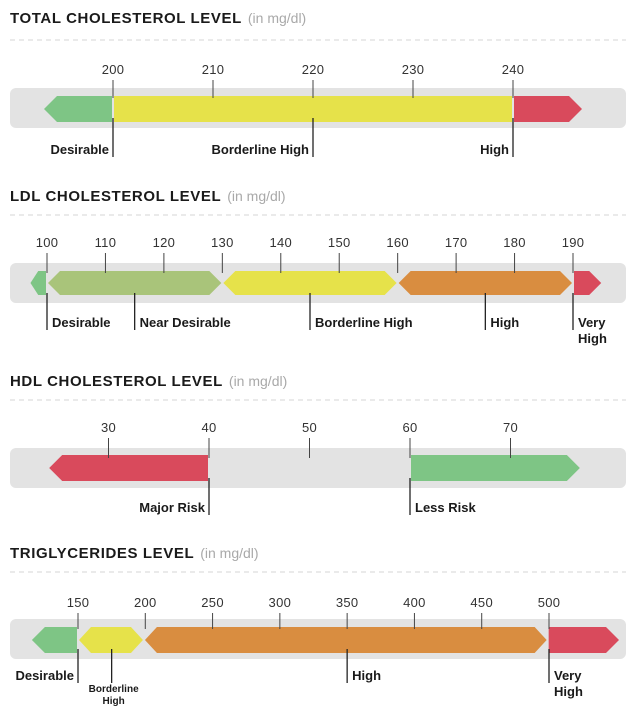  I want to click on tick-label: 30, so click(108, 427).